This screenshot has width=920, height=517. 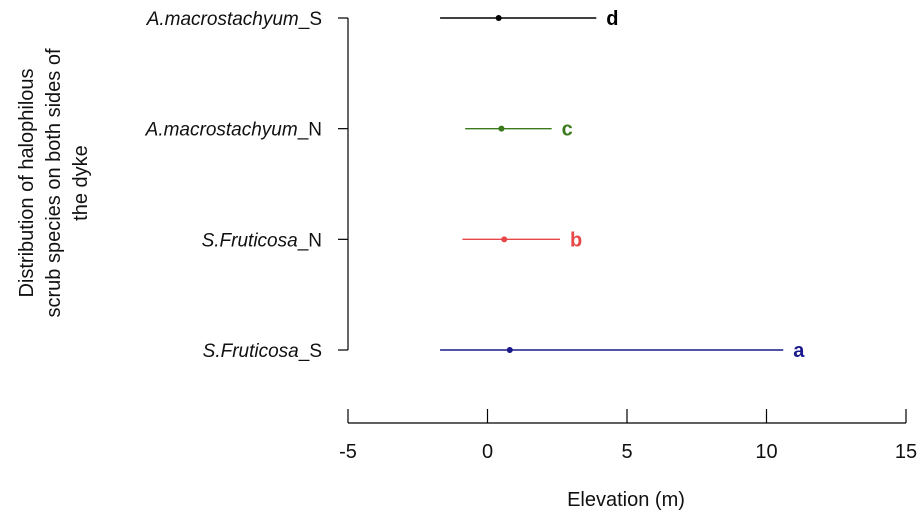 I want to click on x-tick-label: -5, so click(x=348, y=452).